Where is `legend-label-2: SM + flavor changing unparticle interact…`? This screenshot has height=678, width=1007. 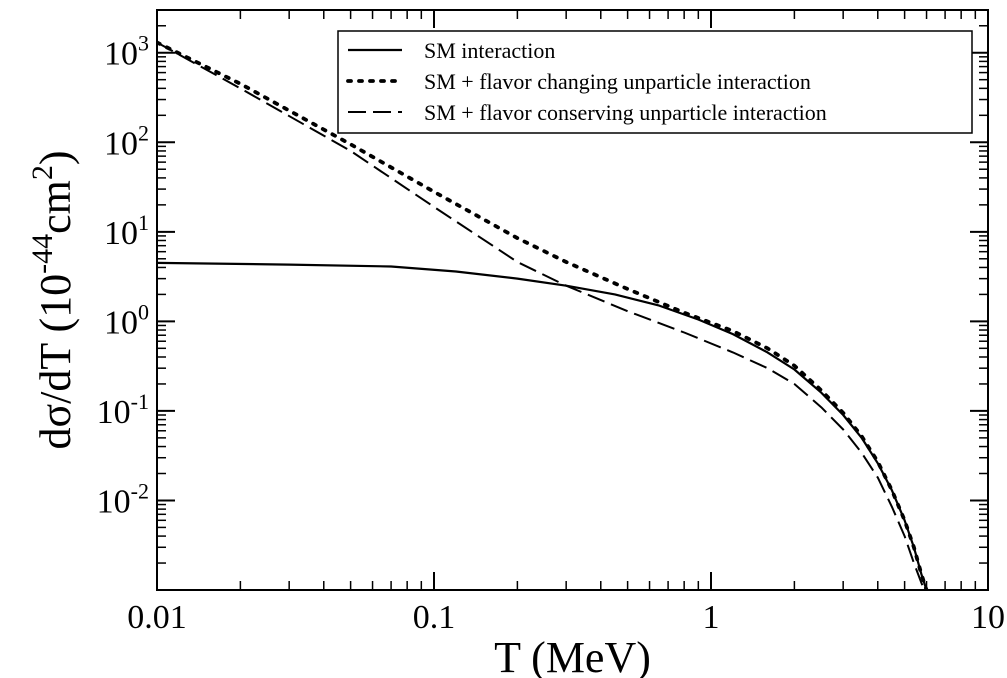
legend-label-2: SM + flavor changing unparticle interact… is located at coordinates (617, 81).